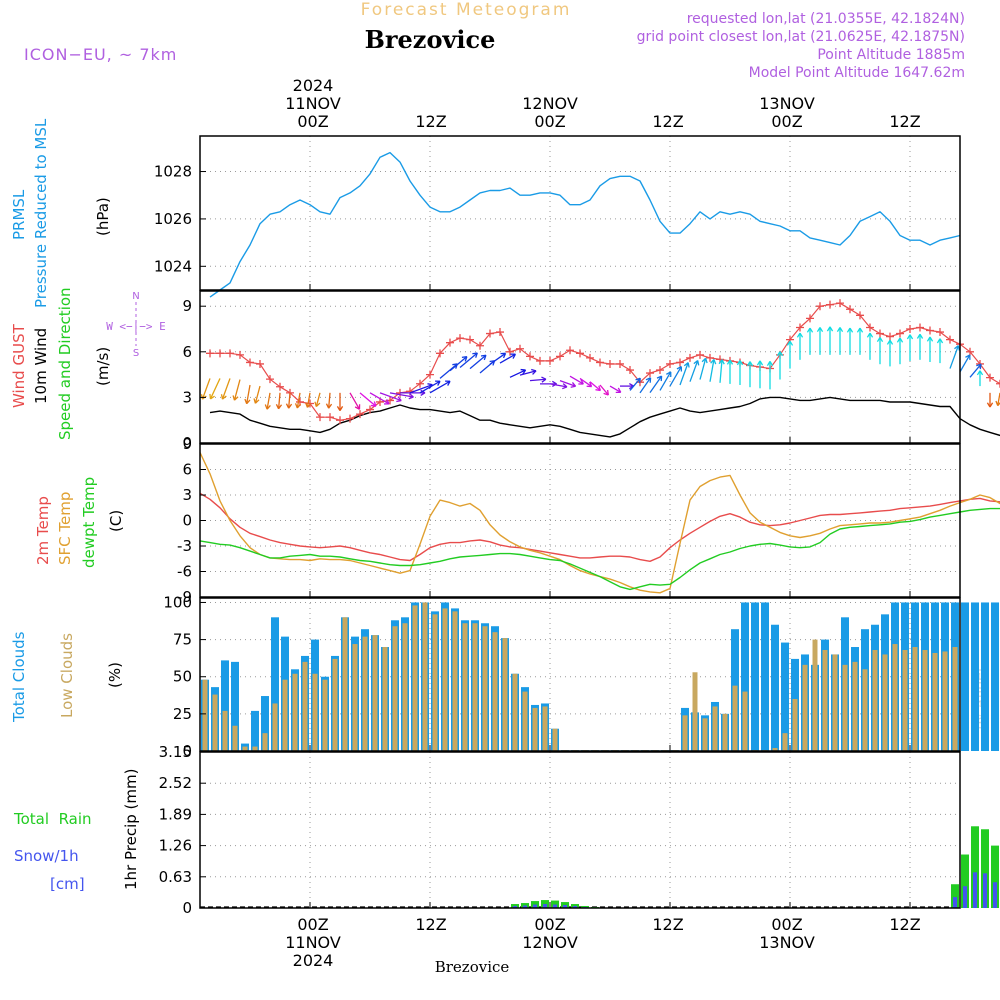 The height and width of the screenshot is (1000, 1000). Describe the element at coordinates (136, 353) in the screenshot. I see `compass-south: S` at that location.